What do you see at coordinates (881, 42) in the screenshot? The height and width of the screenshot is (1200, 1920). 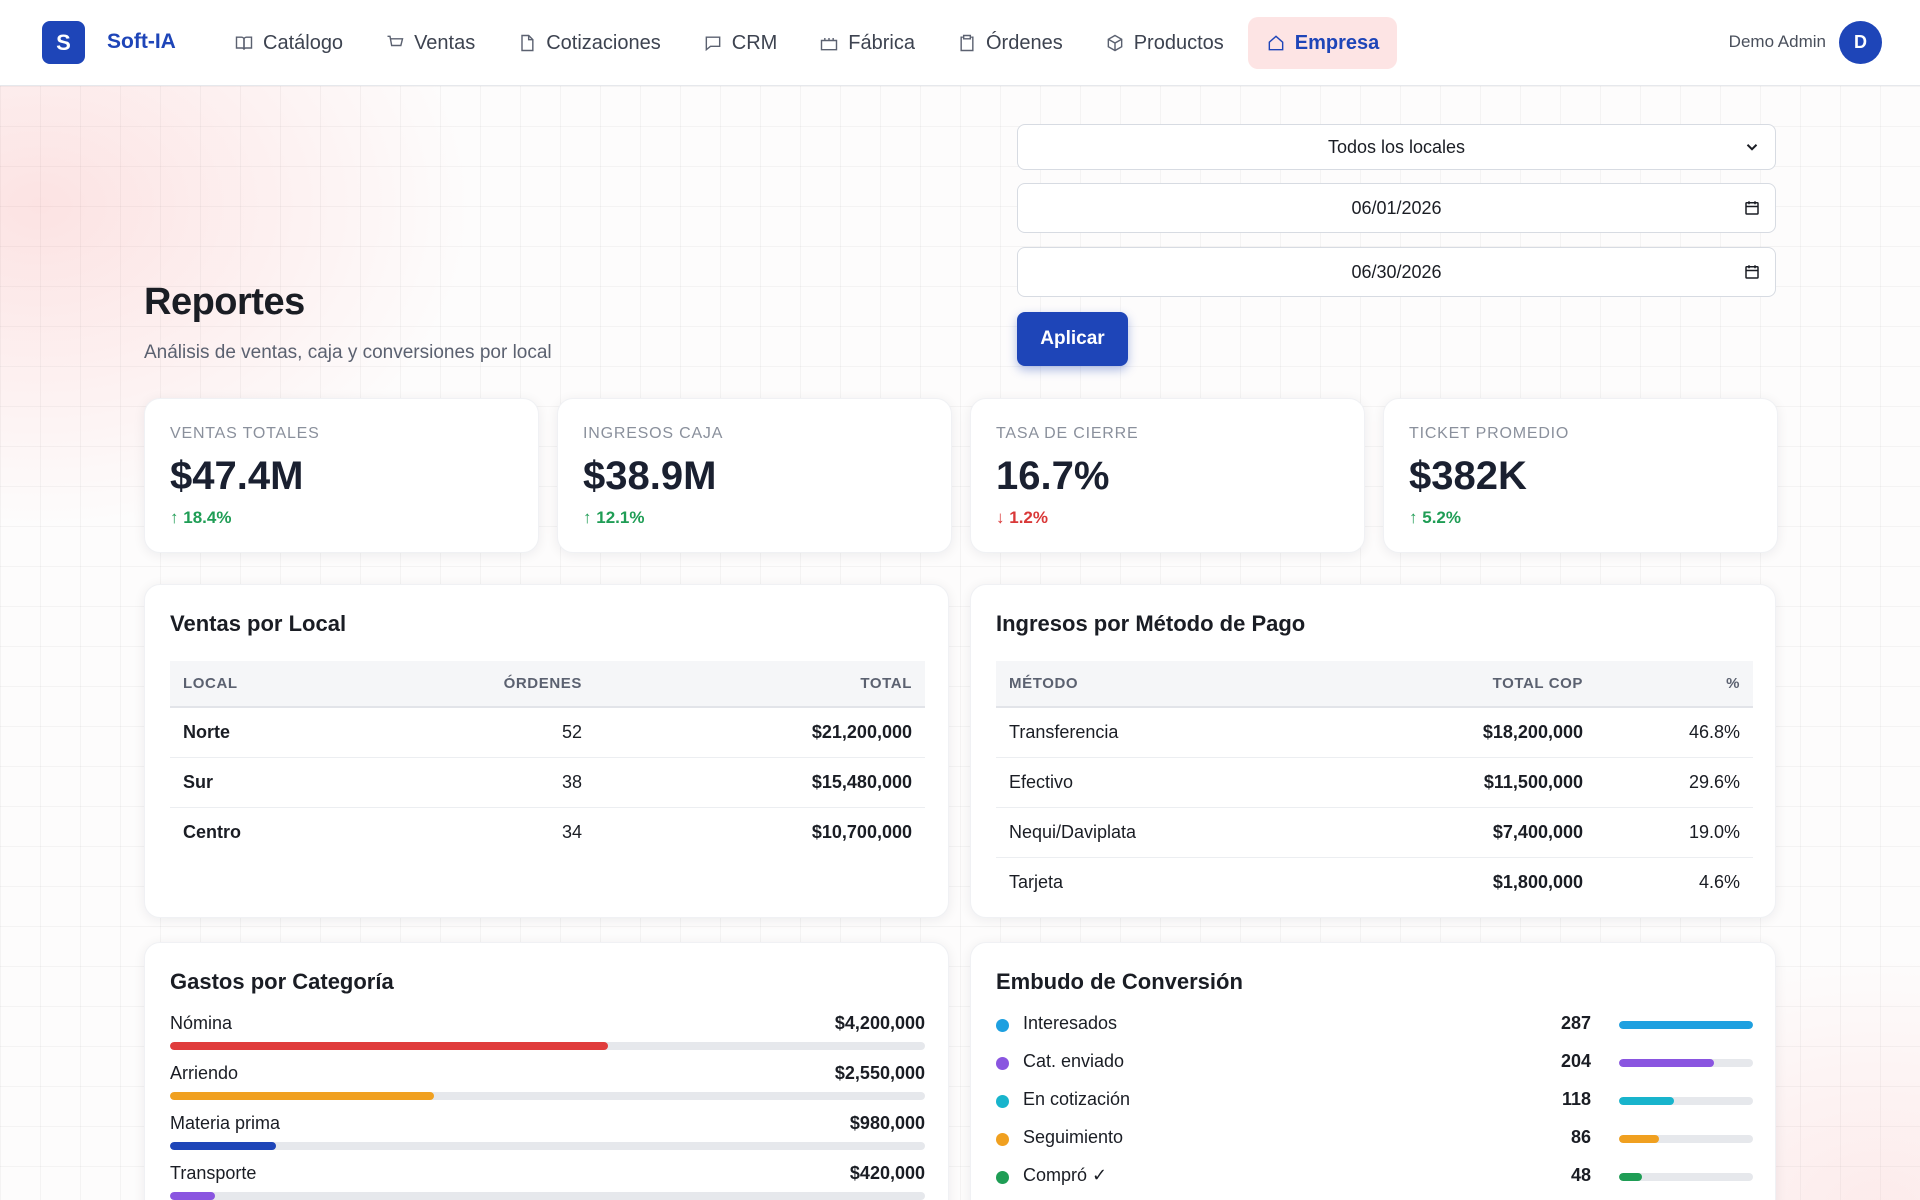 I see `nav-item-label: Fábrica` at bounding box center [881, 42].